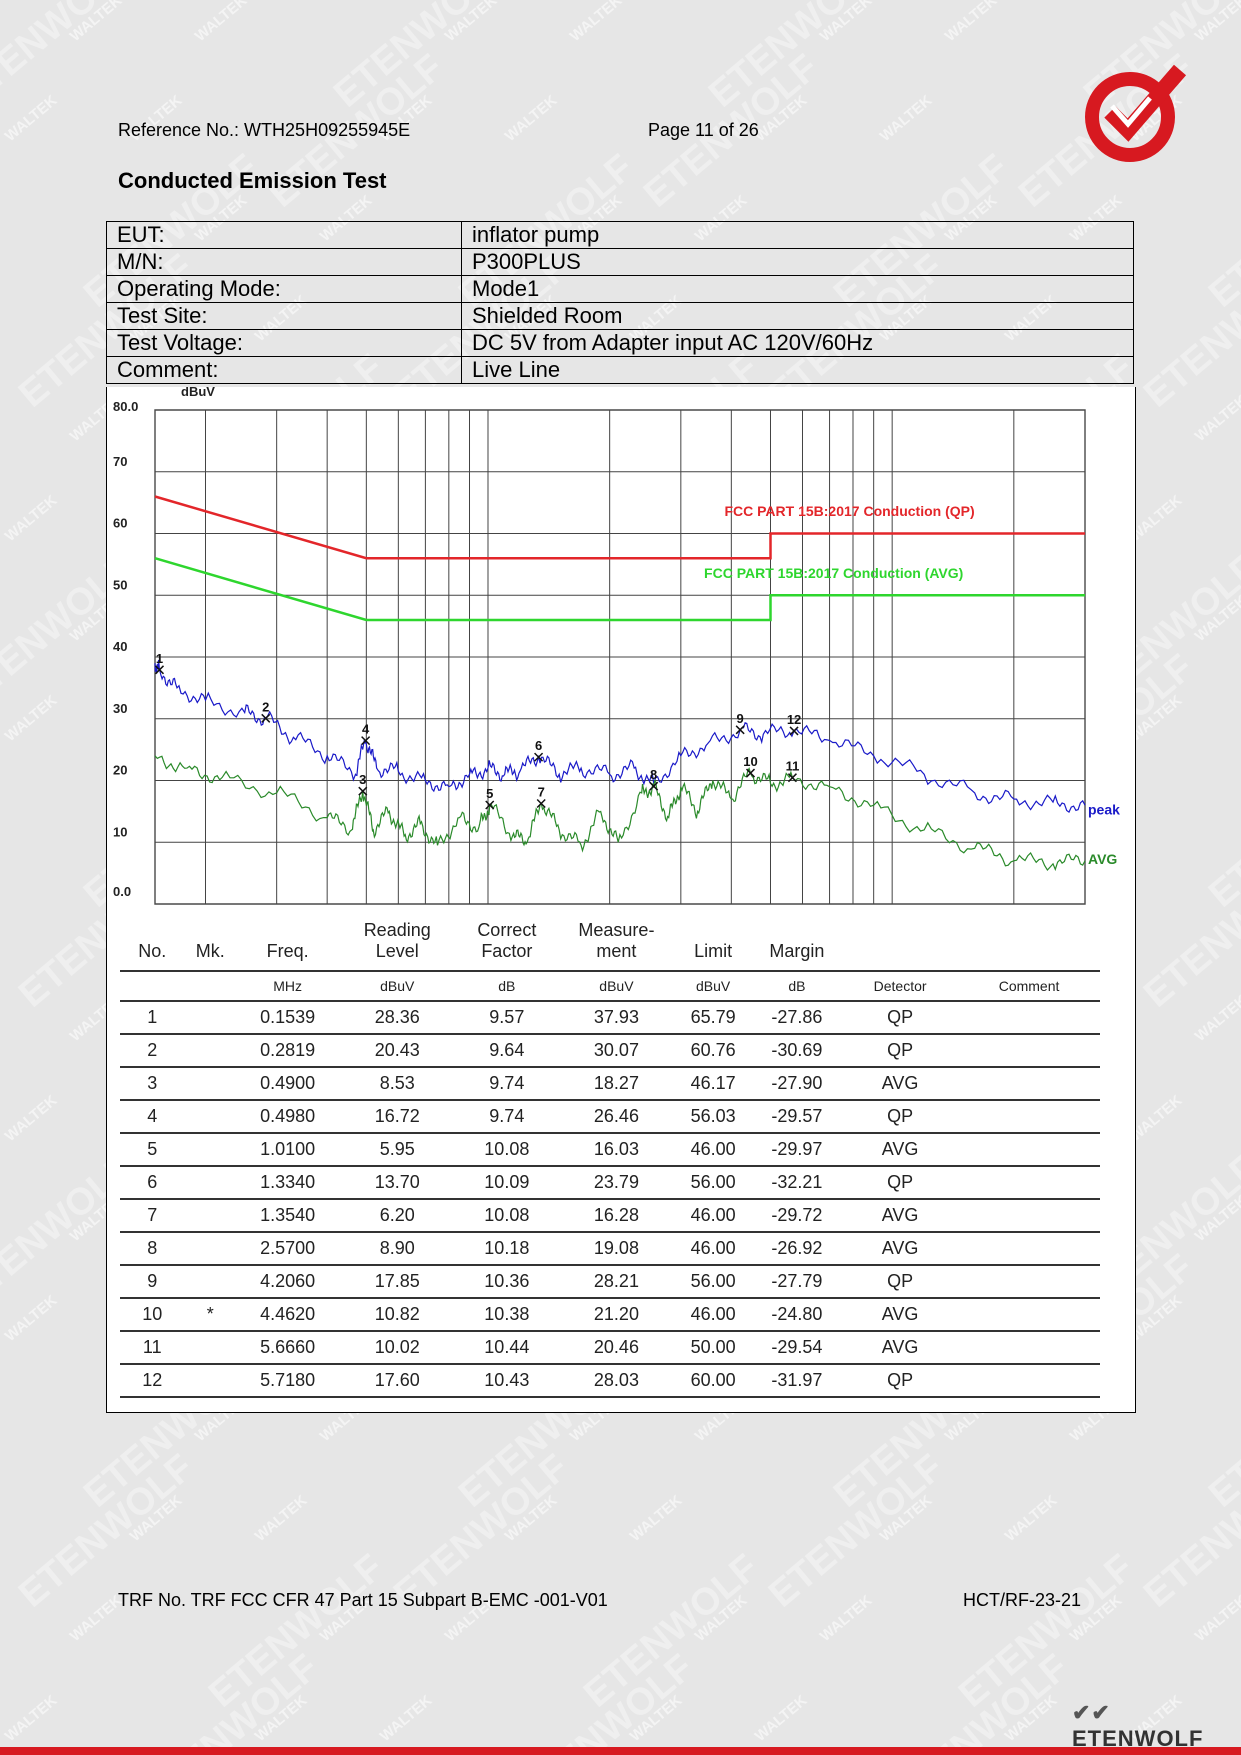 The width and height of the screenshot is (1241, 1755). I want to click on table-cell: 21.20, so click(616, 1315).